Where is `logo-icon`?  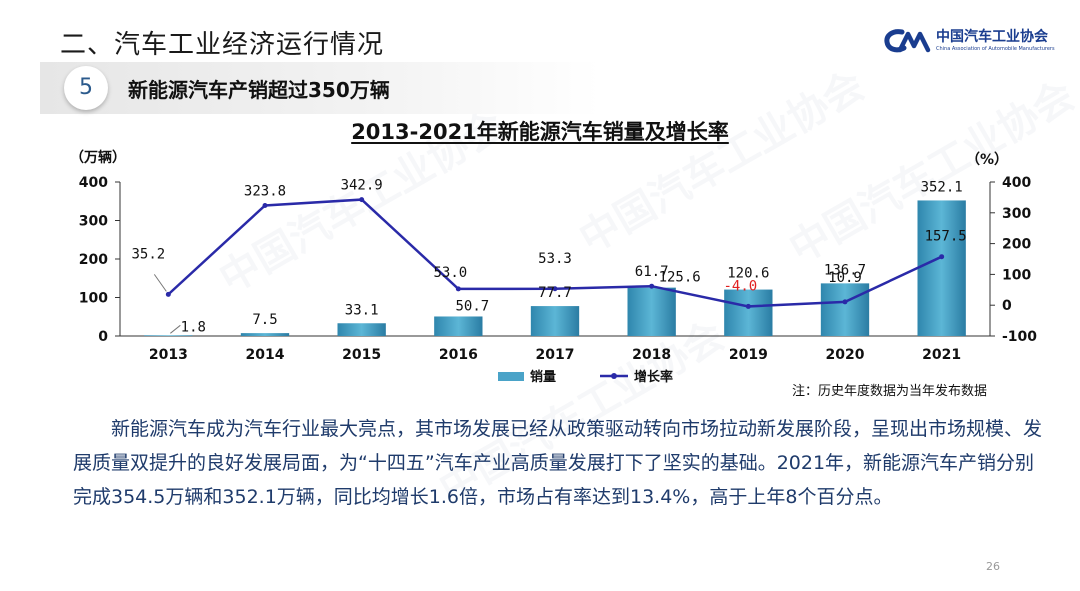
logo-icon is located at coordinates (907, 41).